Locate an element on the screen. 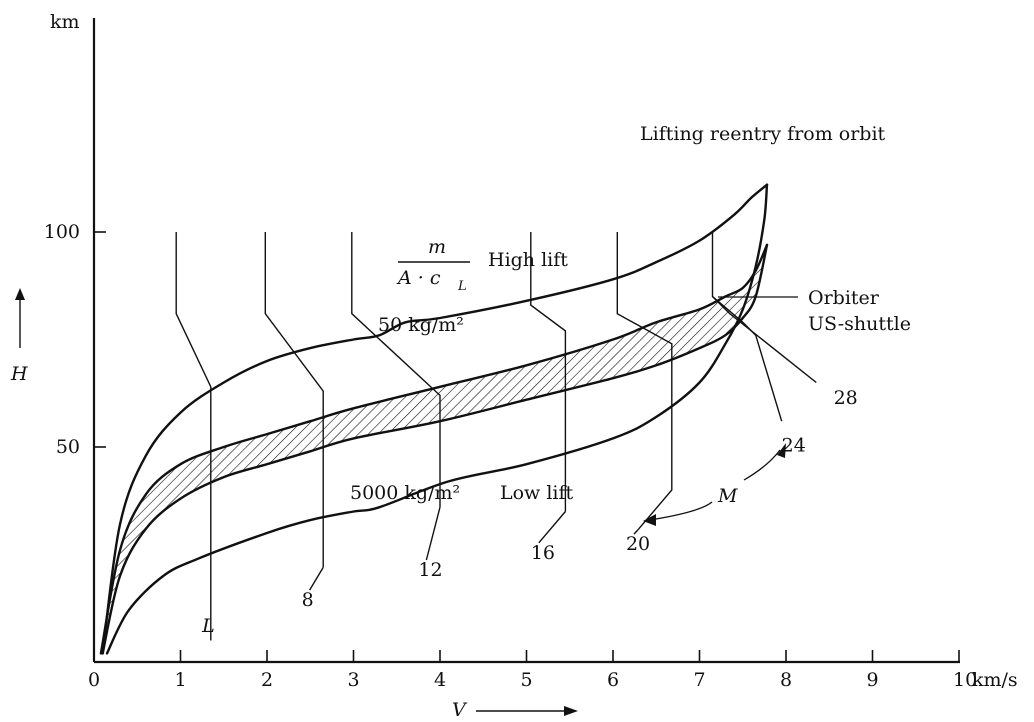 This screenshot has width=1034, height=722. mach-label-20: 20 is located at coordinates (638, 544).